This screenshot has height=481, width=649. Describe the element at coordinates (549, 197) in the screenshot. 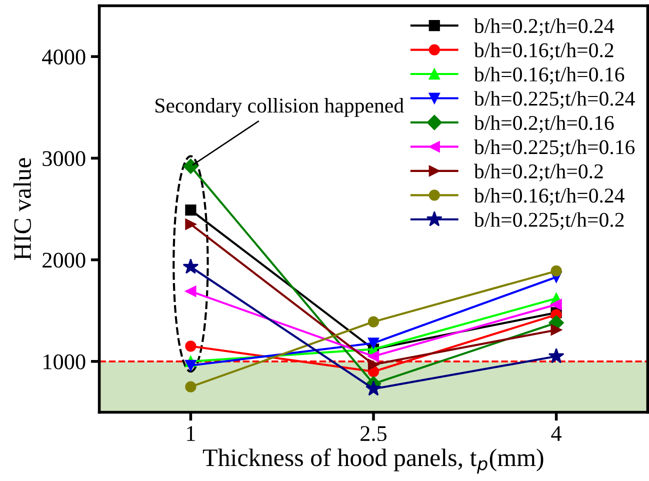

I see `legend-label: b/h=0.16;t/h=0.24` at that location.